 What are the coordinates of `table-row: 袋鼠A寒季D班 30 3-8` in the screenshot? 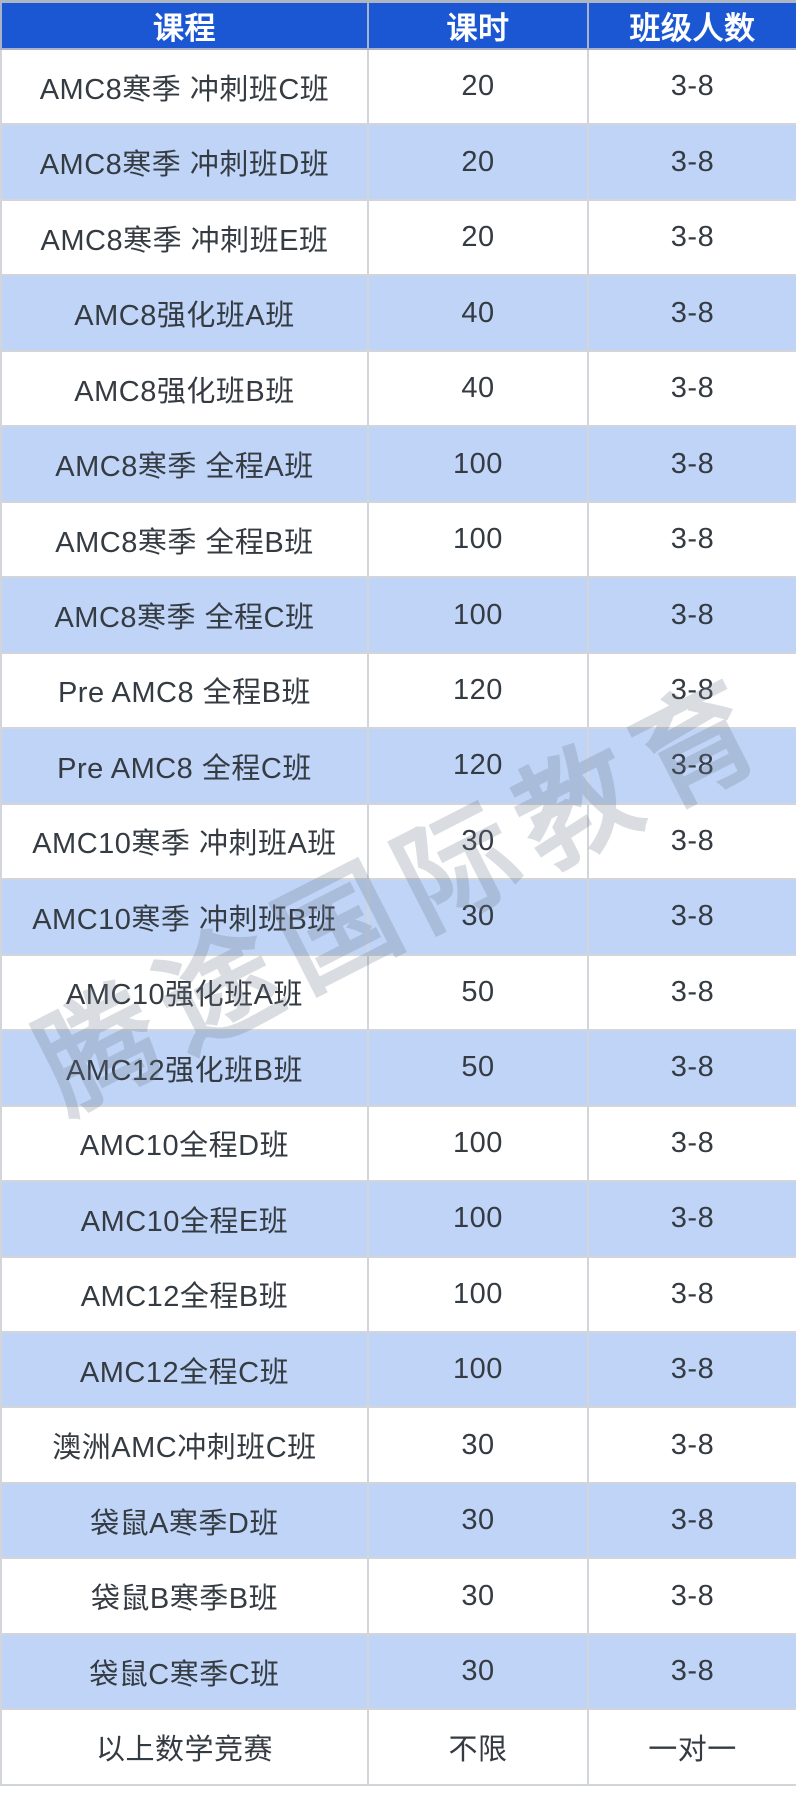 It's located at (398, 1520).